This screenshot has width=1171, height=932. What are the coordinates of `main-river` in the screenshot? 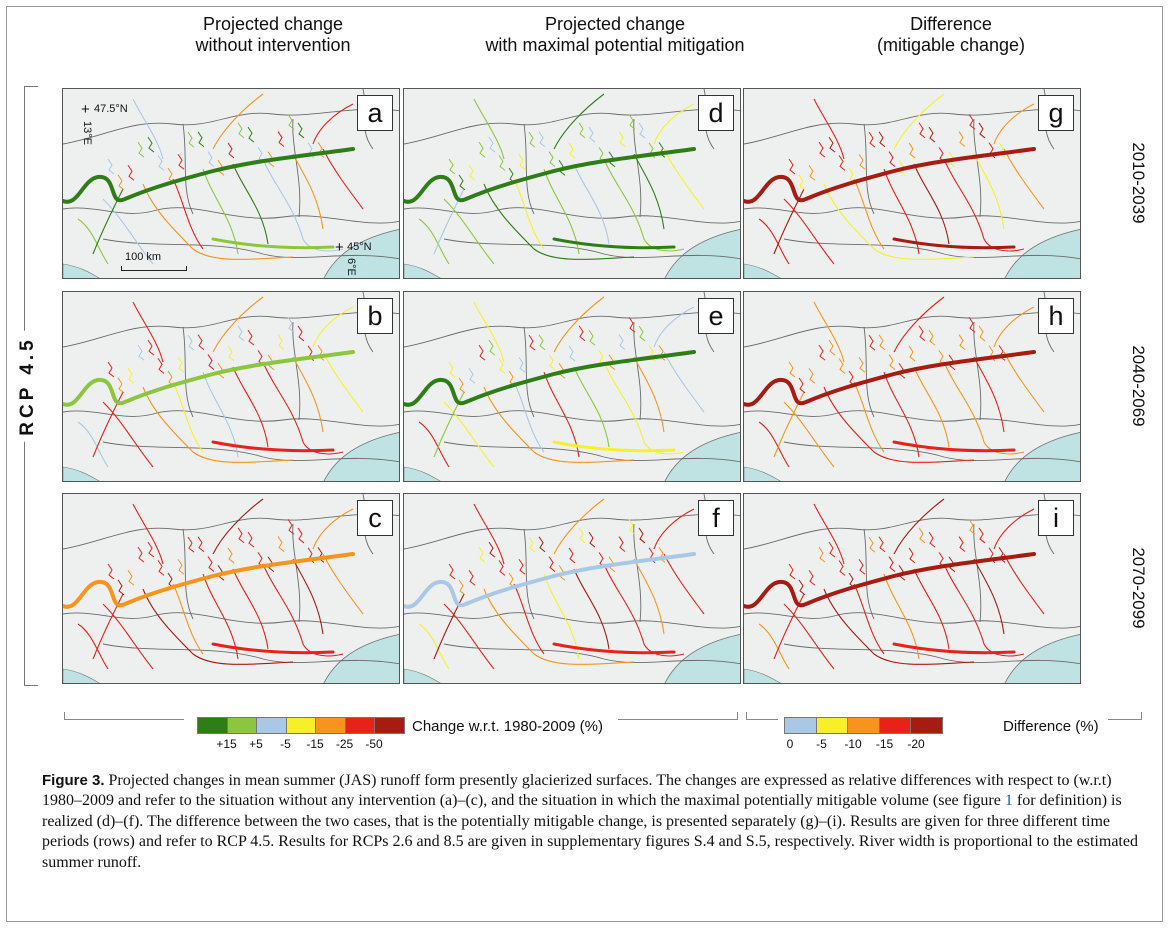 It's located at (550, 580).